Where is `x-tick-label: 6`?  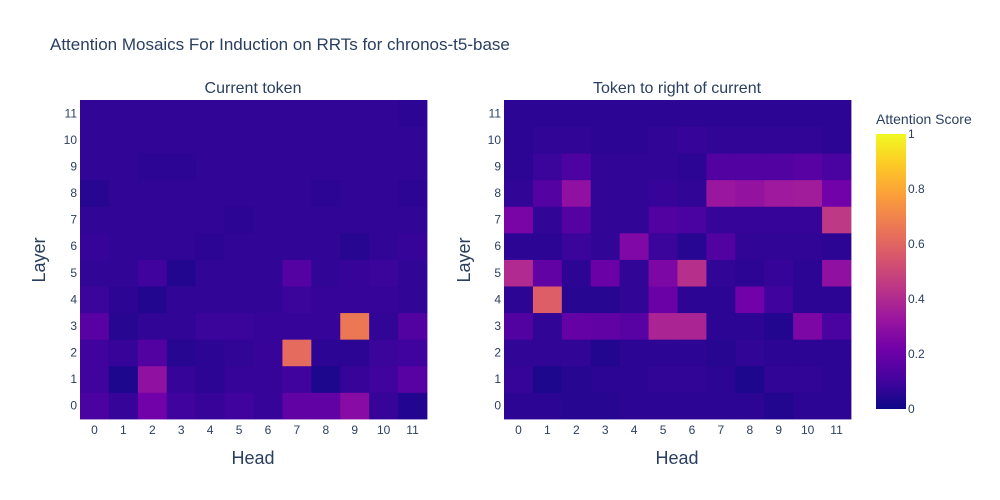 x-tick-label: 6 is located at coordinates (268, 430).